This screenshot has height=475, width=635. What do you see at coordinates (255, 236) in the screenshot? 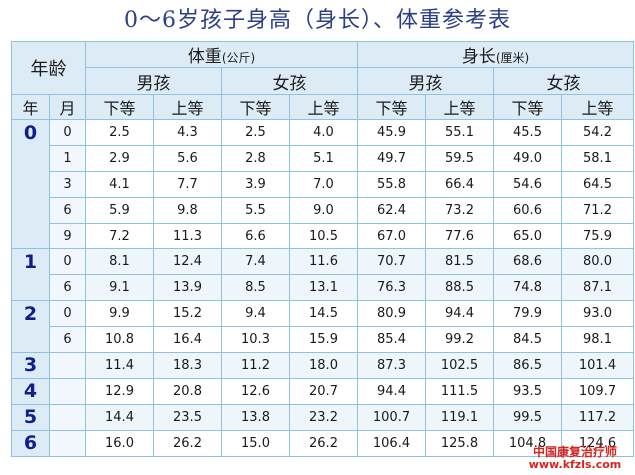
I see `value-cell: 6.6` at bounding box center [255, 236].